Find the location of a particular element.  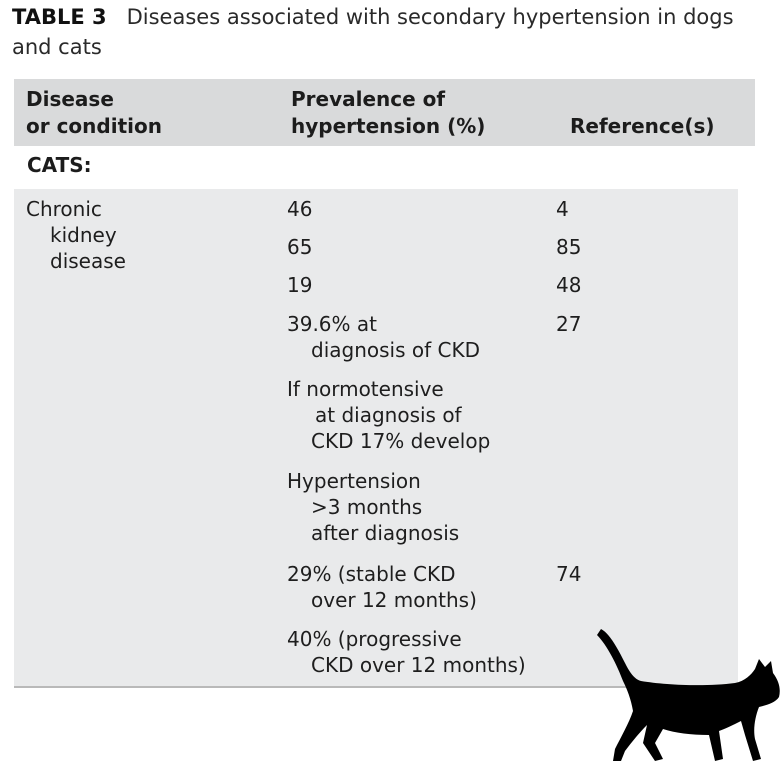

prevalence-cell: 19 is located at coordinates (299, 285).